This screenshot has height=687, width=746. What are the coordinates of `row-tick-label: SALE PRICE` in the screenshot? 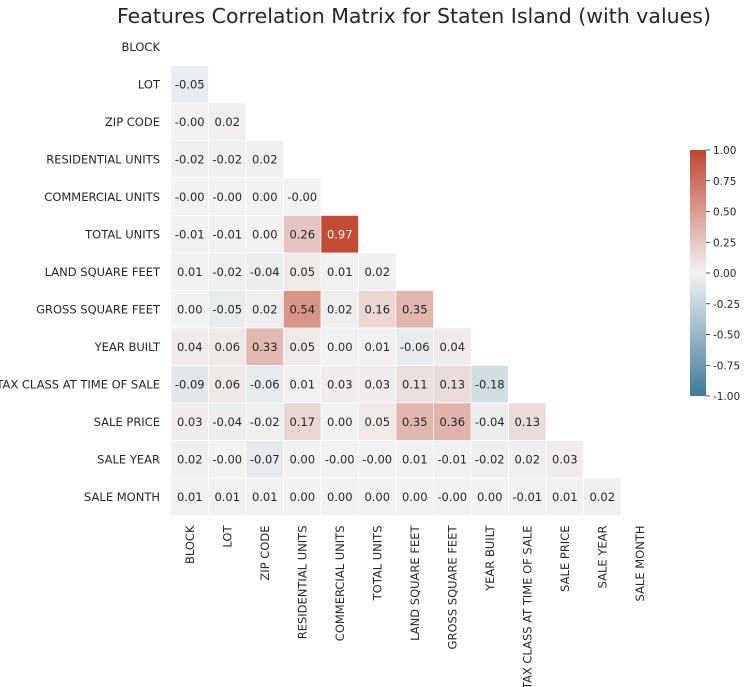 It's located at (127, 422).